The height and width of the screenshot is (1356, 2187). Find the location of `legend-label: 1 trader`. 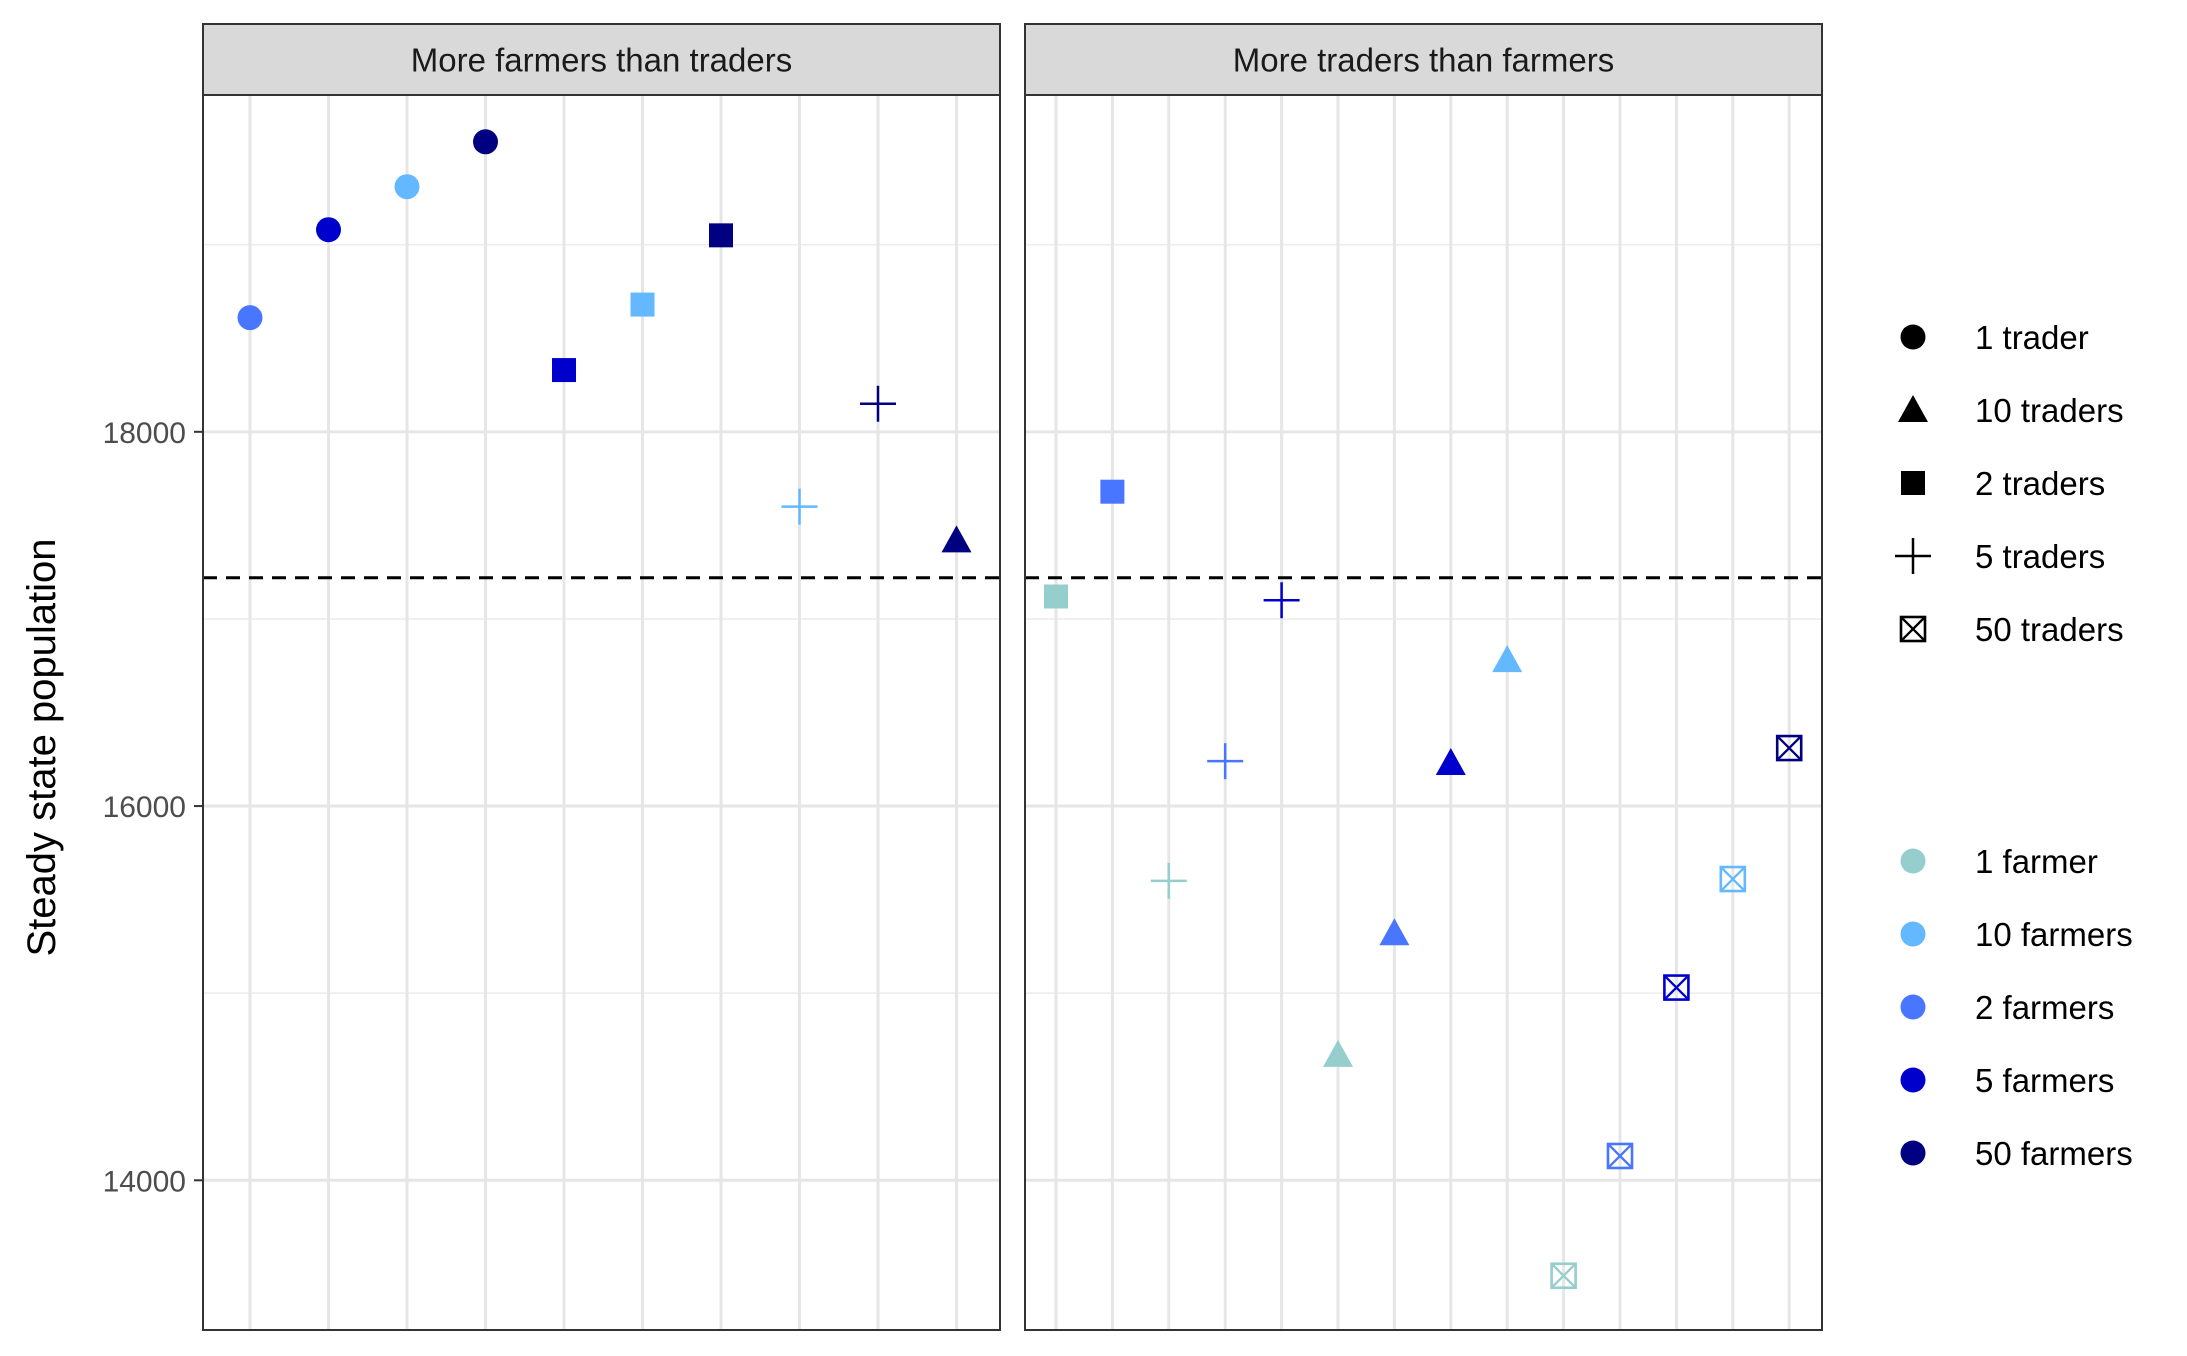

legend-label: 1 trader is located at coordinates (2032, 337).